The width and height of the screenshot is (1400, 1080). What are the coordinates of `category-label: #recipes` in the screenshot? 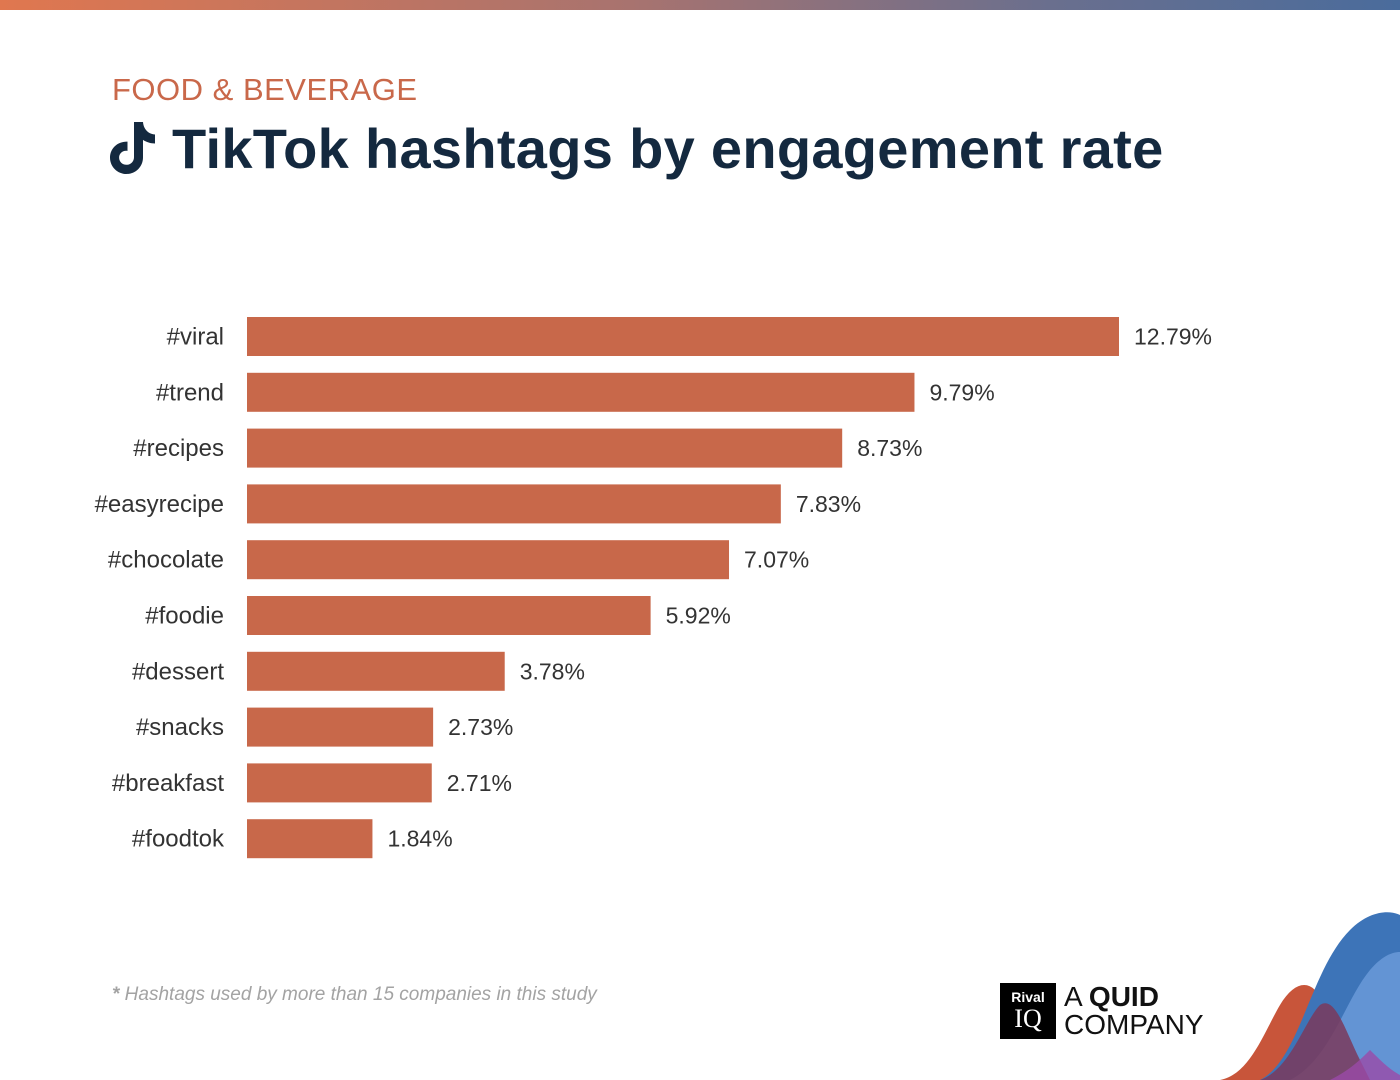 It's located at (178, 448).